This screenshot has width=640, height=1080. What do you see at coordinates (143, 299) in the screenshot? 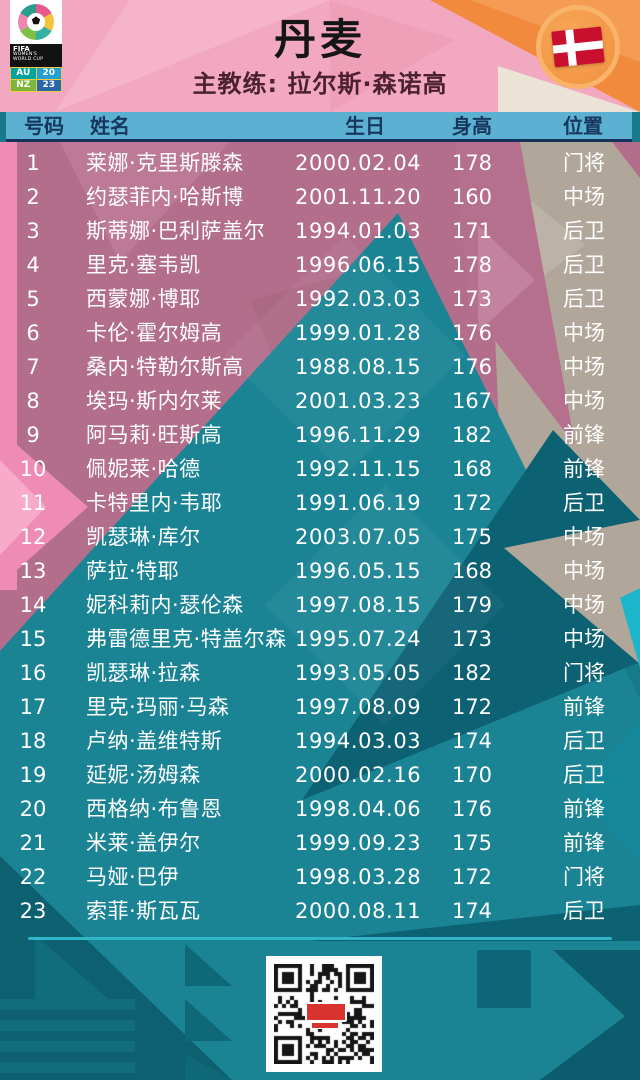
I see `cell-name: 西蒙娜·博耶` at bounding box center [143, 299].